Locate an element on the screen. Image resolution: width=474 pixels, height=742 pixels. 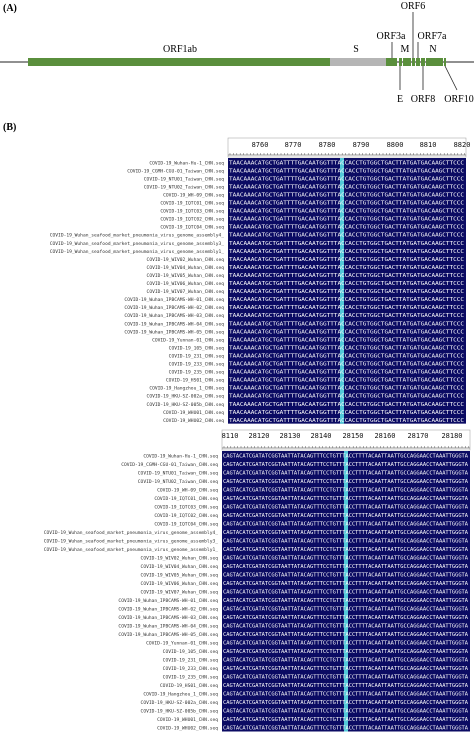
gene-label: ORF6 is located at coordinates (413, 6).